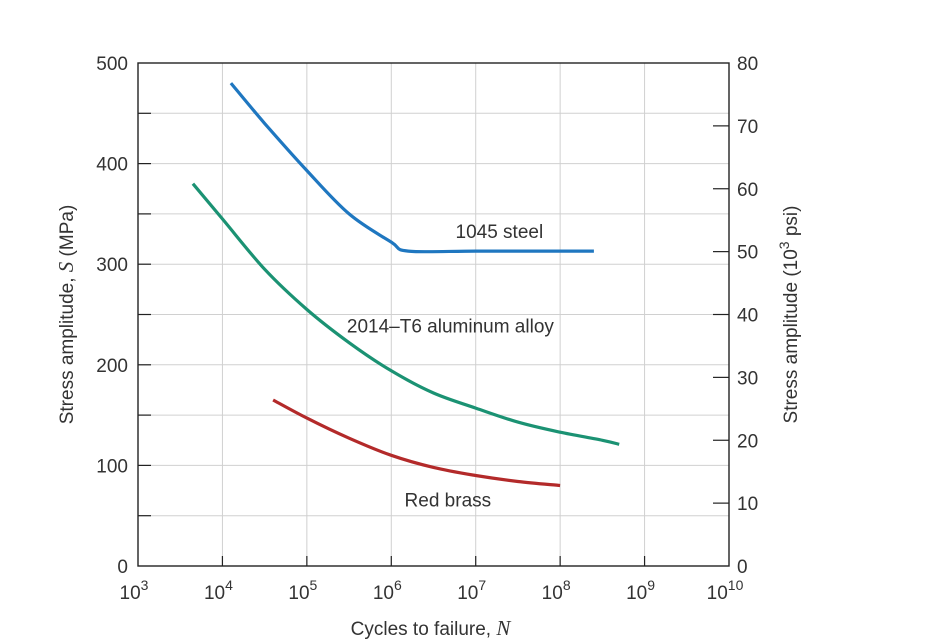 This screenshot has width=930, height=642. What do you see at coordinates (112, 265) in the screenshot?
I see `y-tick-label: 300` at bounding box center [112, 265].